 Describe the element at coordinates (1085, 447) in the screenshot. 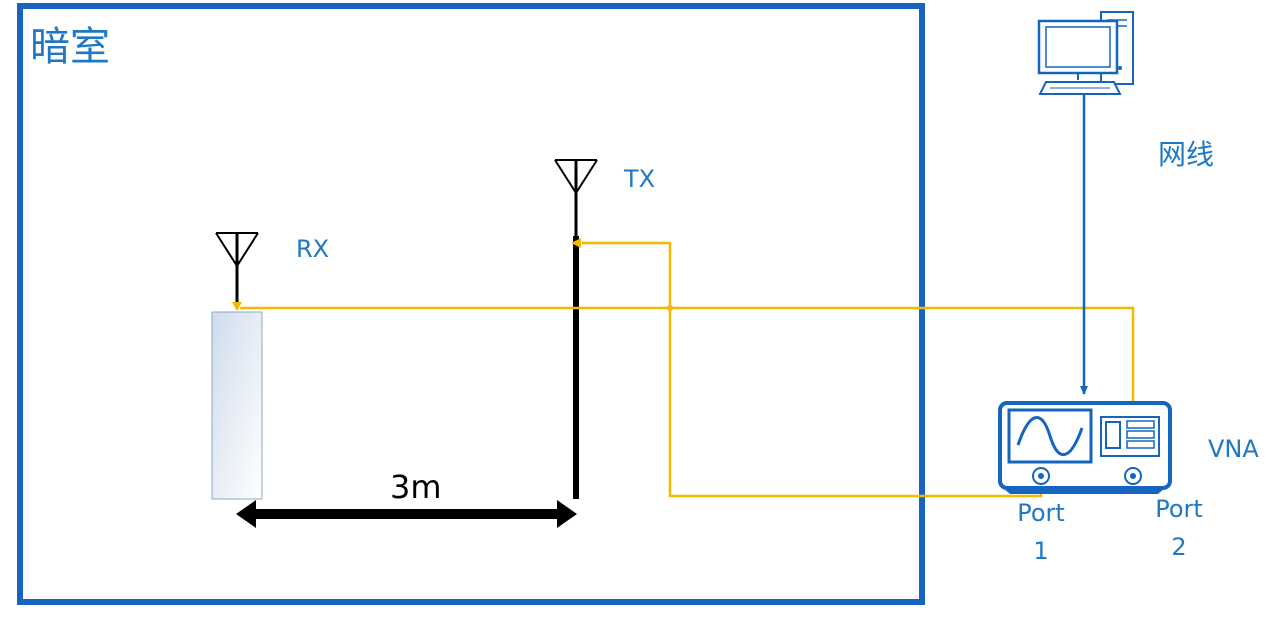

I see `vector-network-analyzer-icon` at that location.